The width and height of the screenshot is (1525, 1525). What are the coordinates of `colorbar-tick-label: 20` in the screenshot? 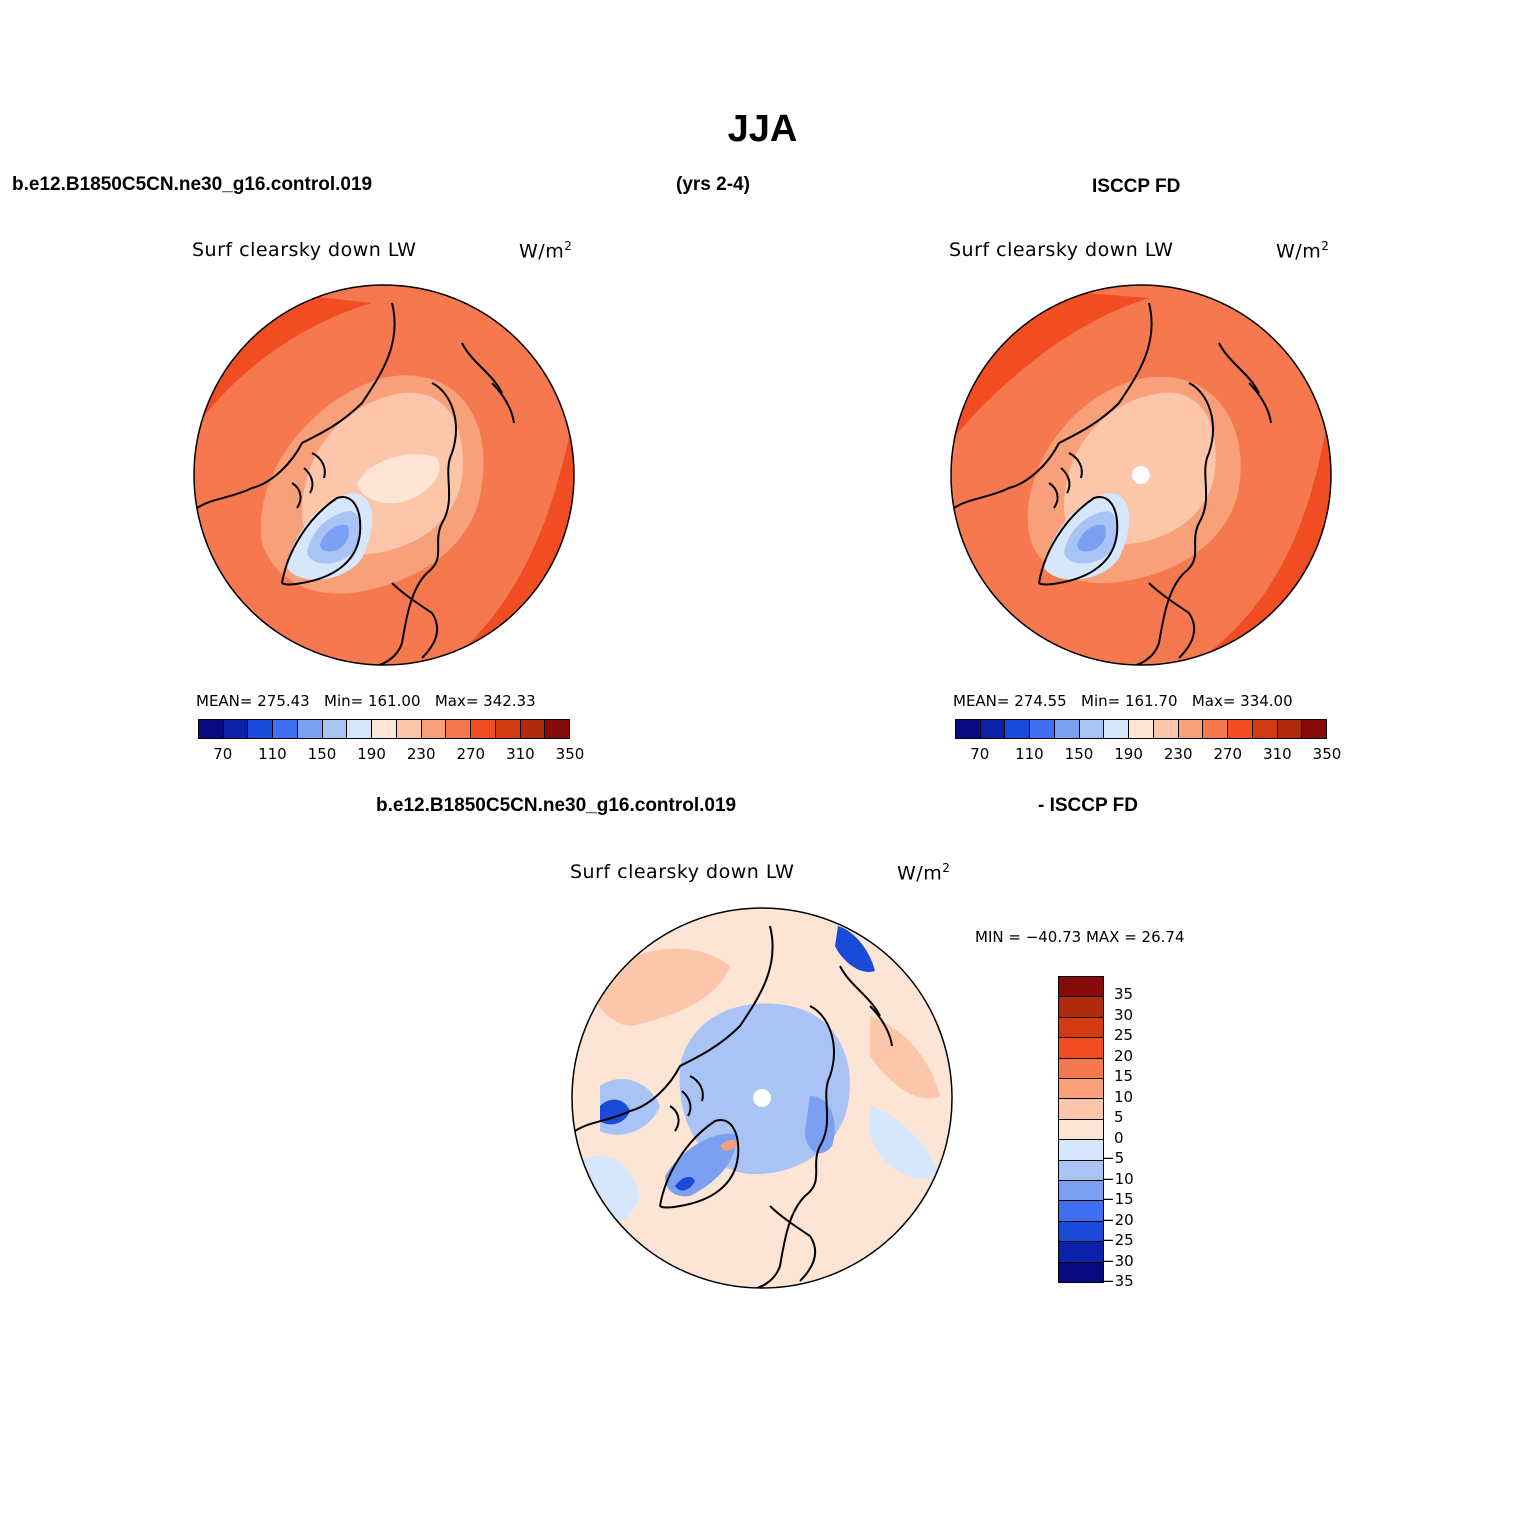 It's located at (1124, 1055).